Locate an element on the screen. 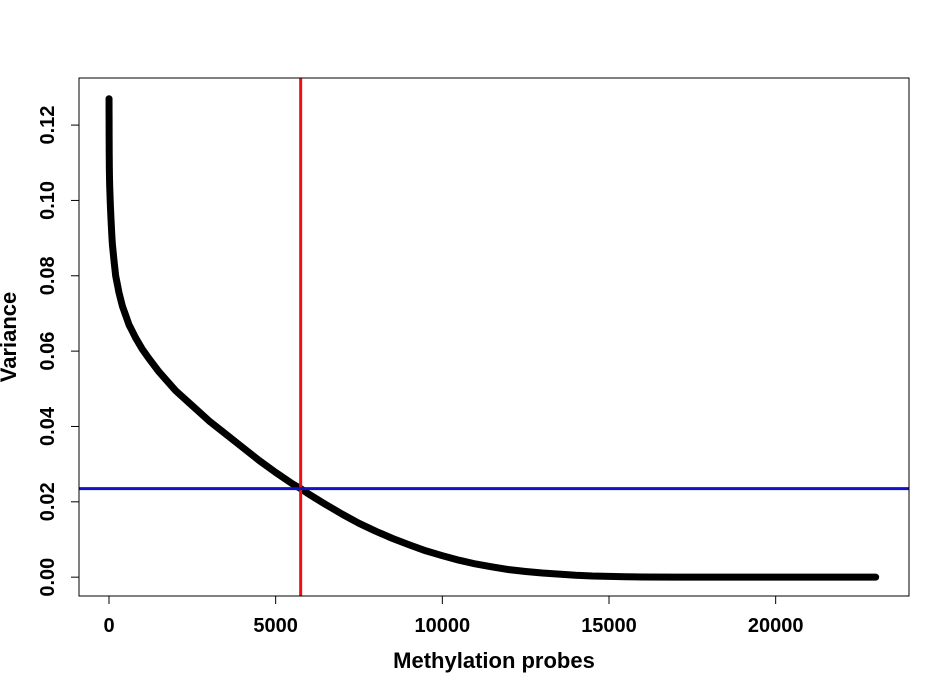 This screenshot has height=694, width=950. y-tick-label: 0.06 is located at coordinates (48, 351).